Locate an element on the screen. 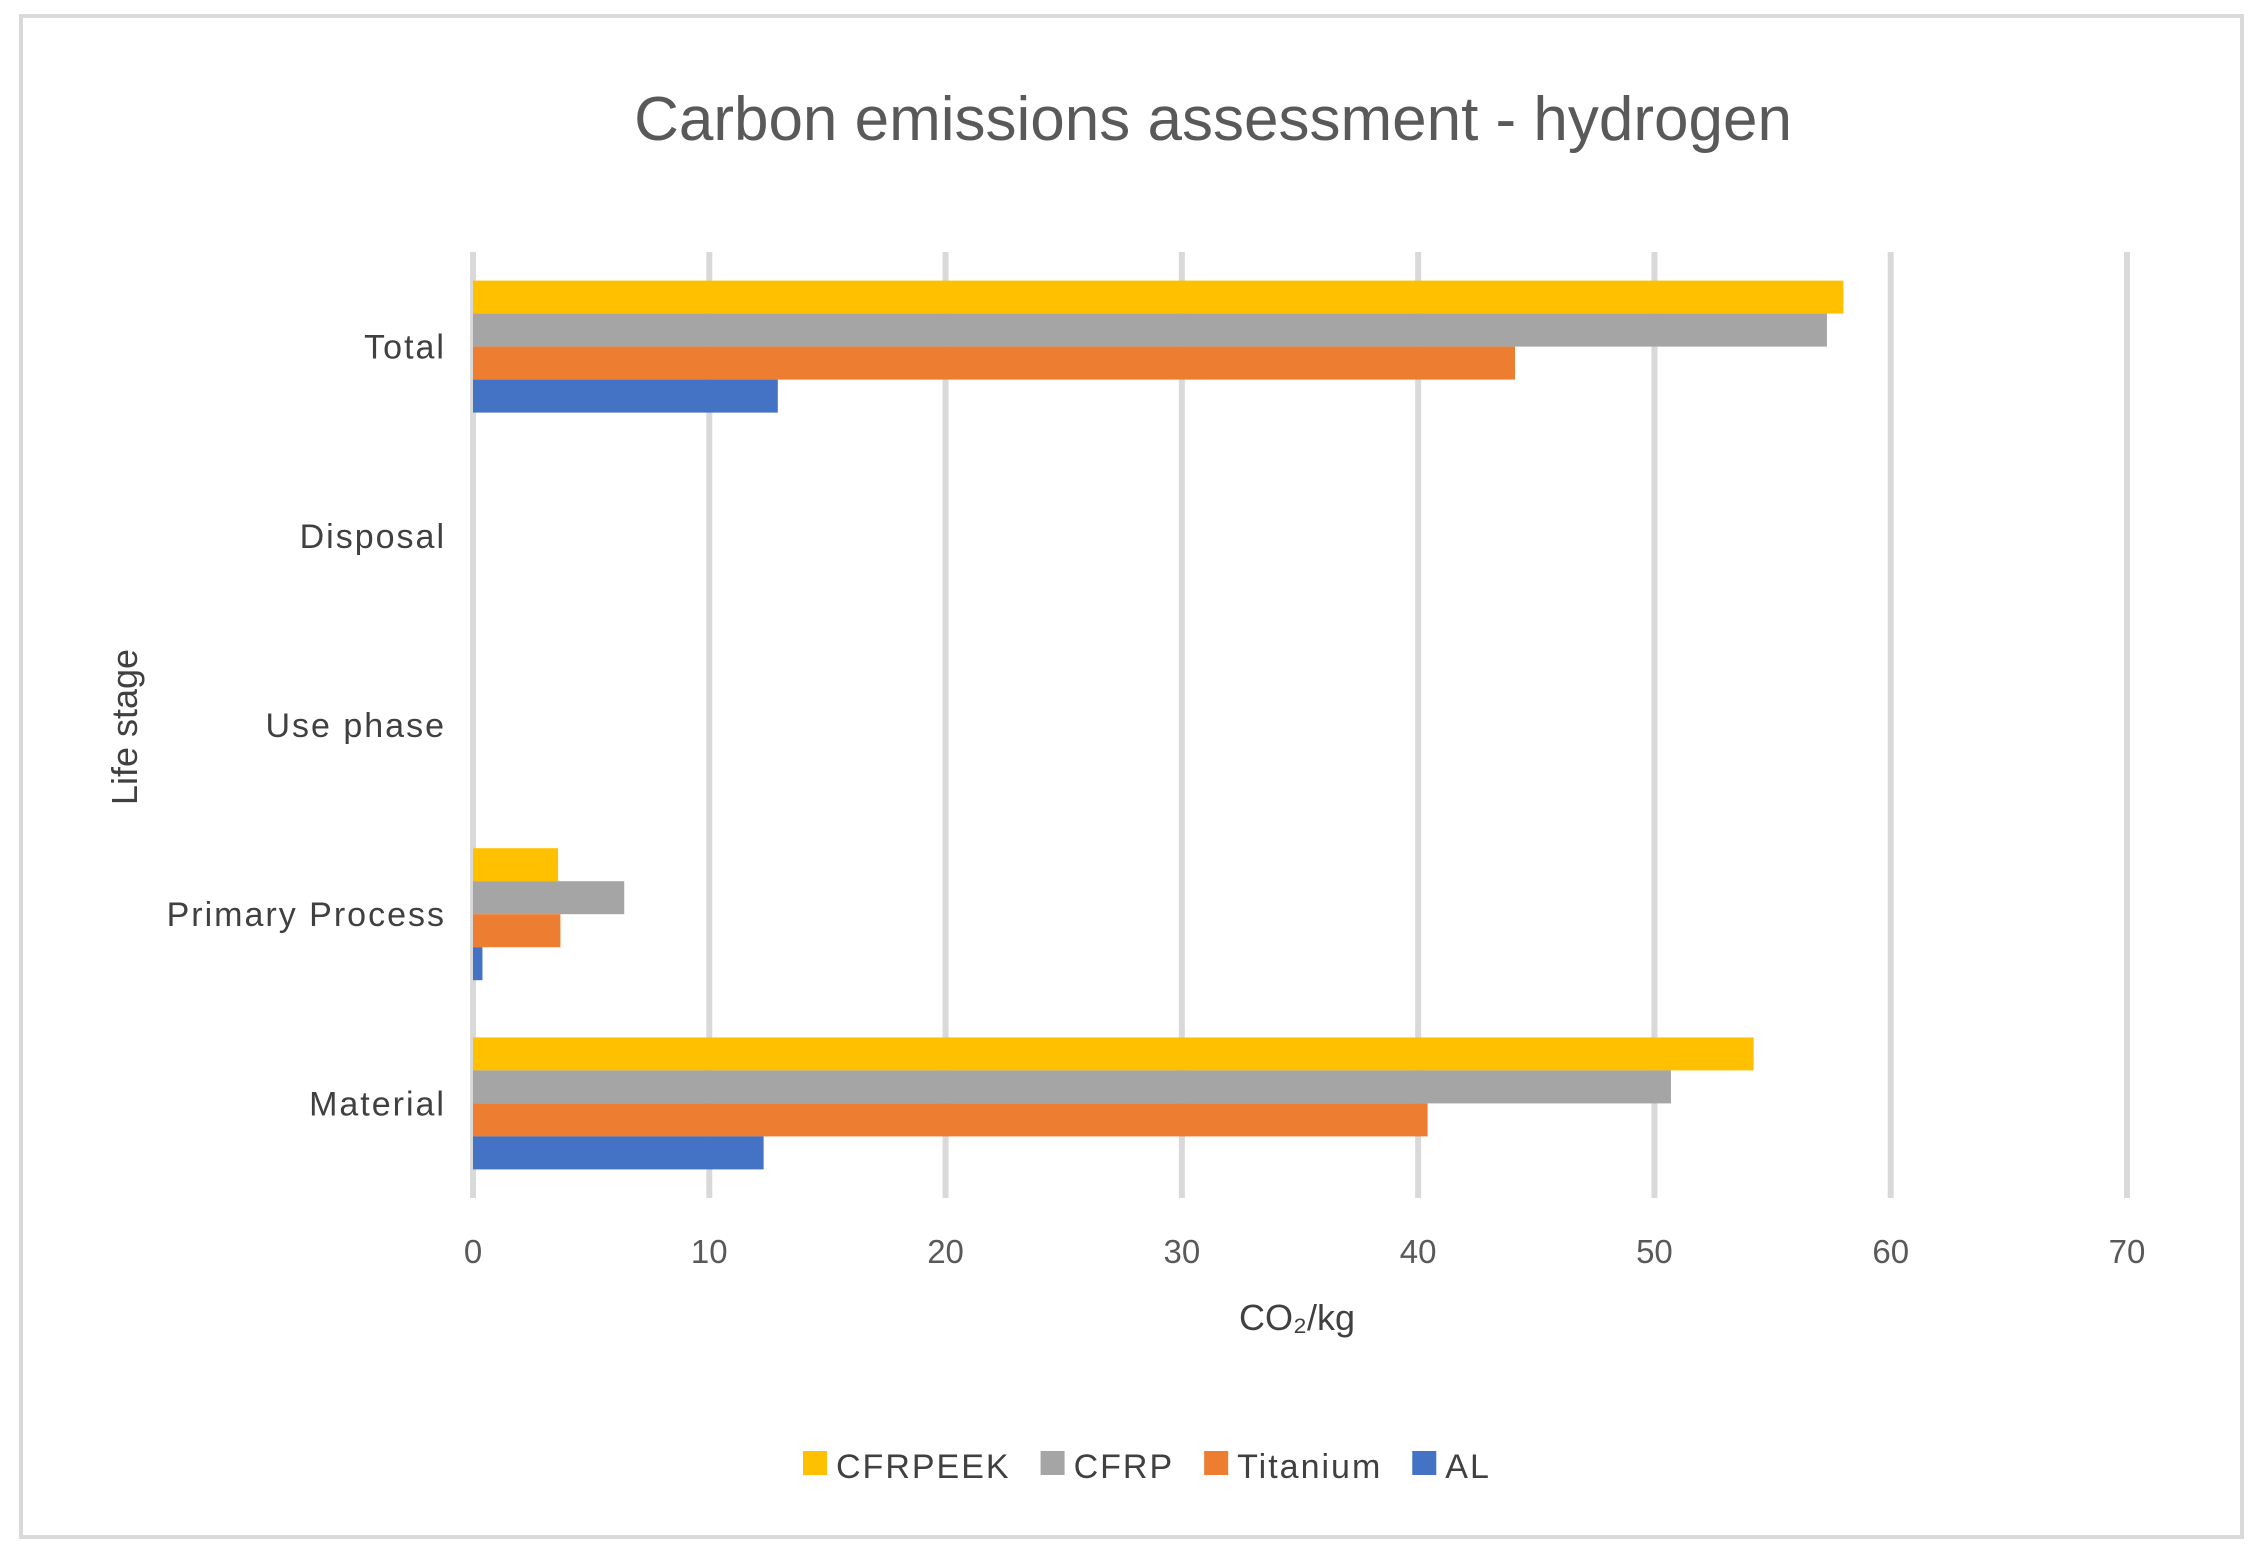  category-label-disposal: Disposal is located at coordinates (373, 537).